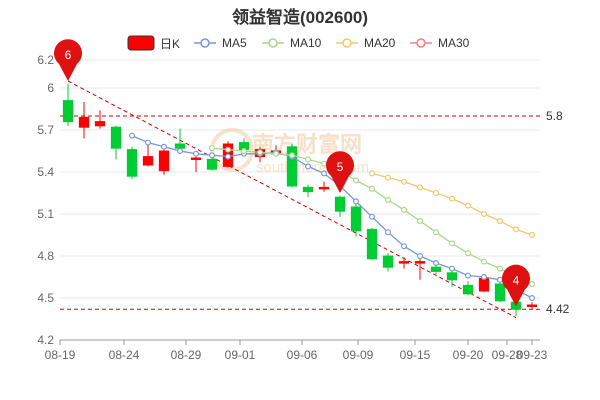 The height and width of the screenshot is (400, 600). Describe the element at coordinates (507, 355) in the screenshot. I see `x-tick-label: 09-28` at that location.